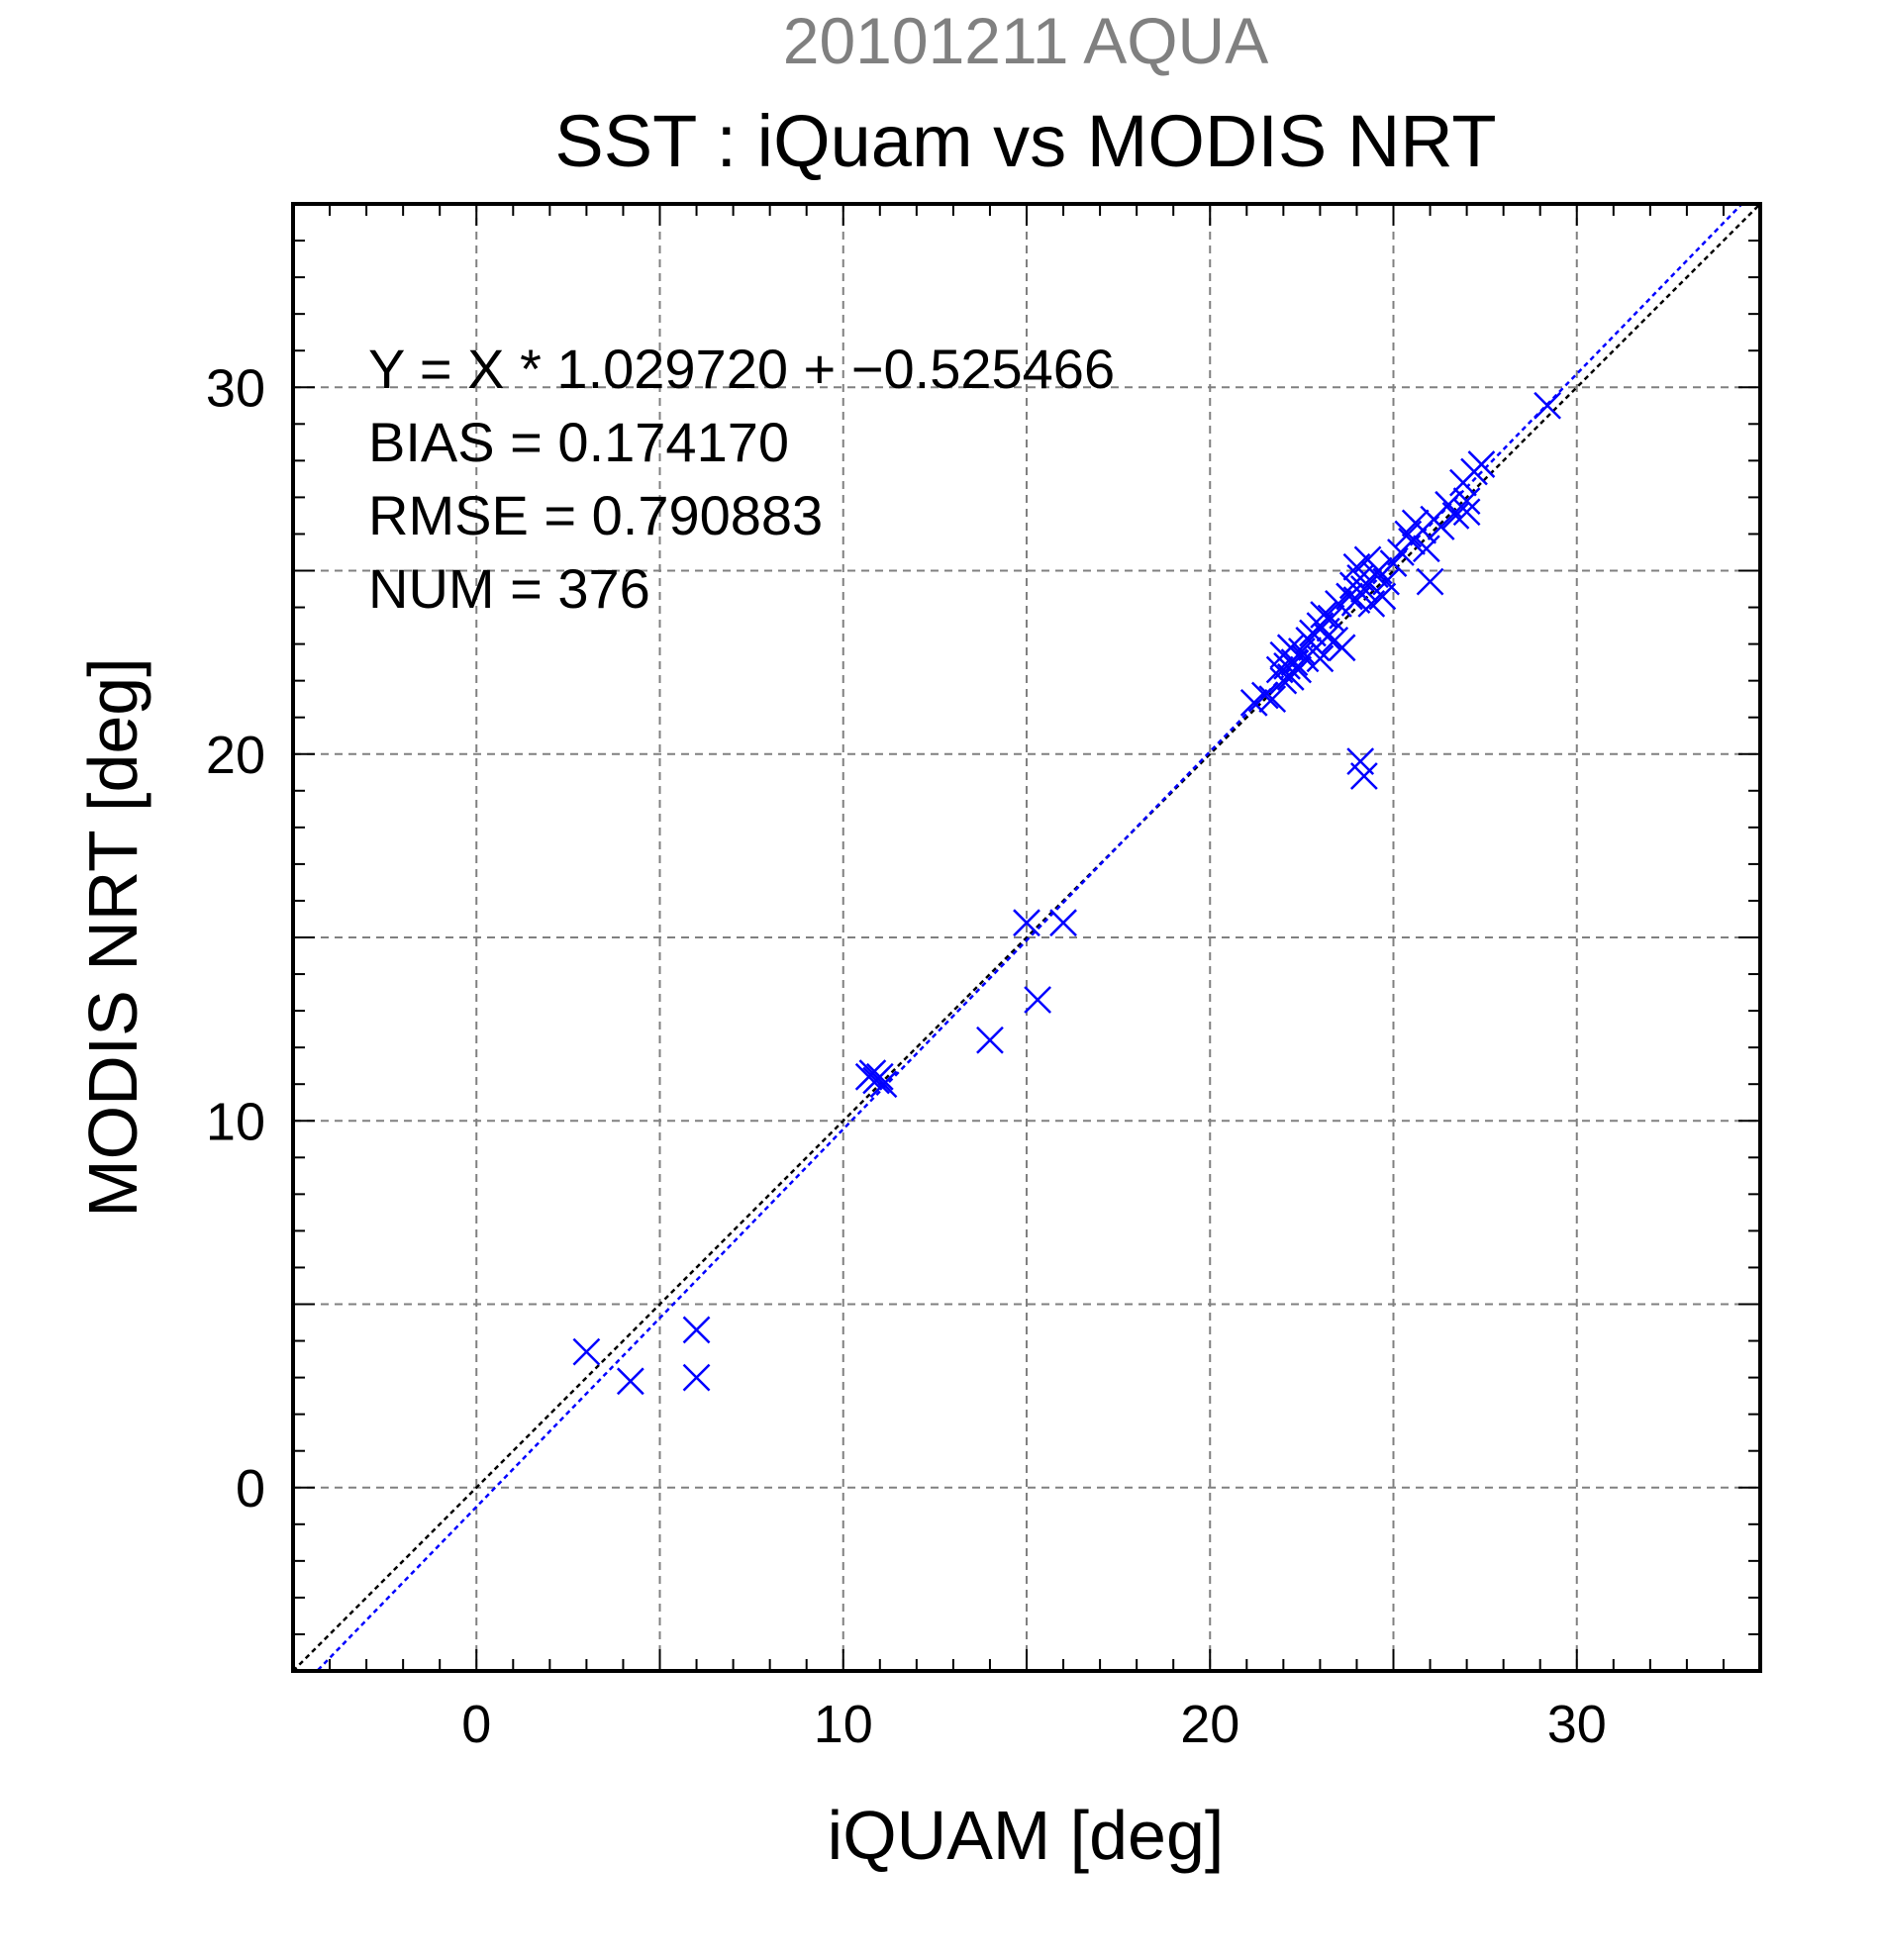  I want to click on count-label: NUM = 376, so click(509, 588).